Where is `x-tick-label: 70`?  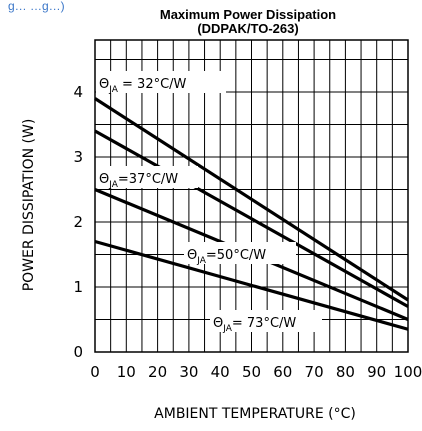
x-tick-label: 70 is located at coordinates (314, 372).